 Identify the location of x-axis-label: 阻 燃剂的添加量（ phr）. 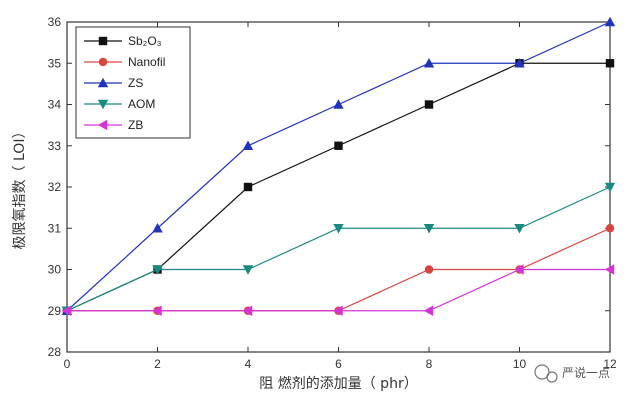
(338, 383).